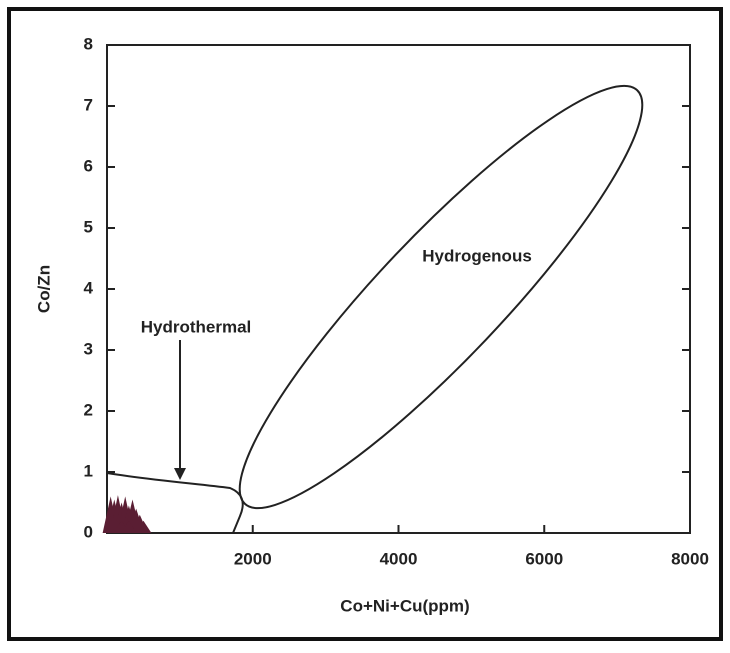 The image size is (730, 653). What do you see at coordinates (404, 605) in the screenshot?
I see `x-axis-label: Co+Ni+Cu(ppm)` at bounding box center [404, 605].